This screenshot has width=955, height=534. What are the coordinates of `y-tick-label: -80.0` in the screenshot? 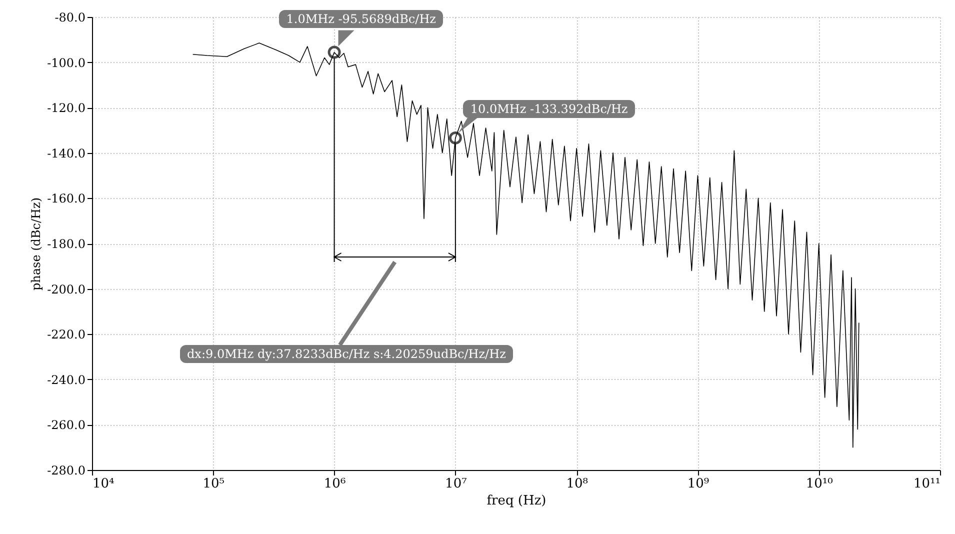 It's located at (70, 17).